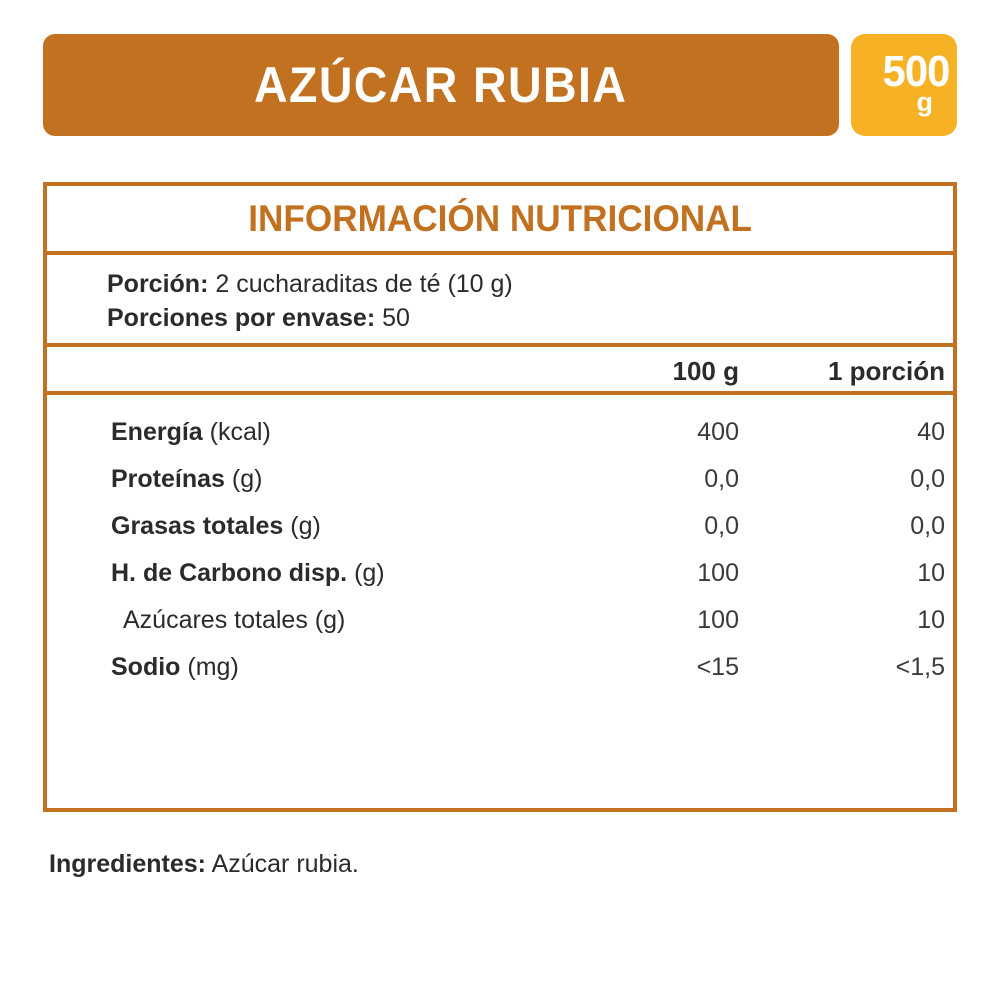  I want to click on nutrition-heading: INFORMACIÓN NUTRICIONAL, so click(500, 220).